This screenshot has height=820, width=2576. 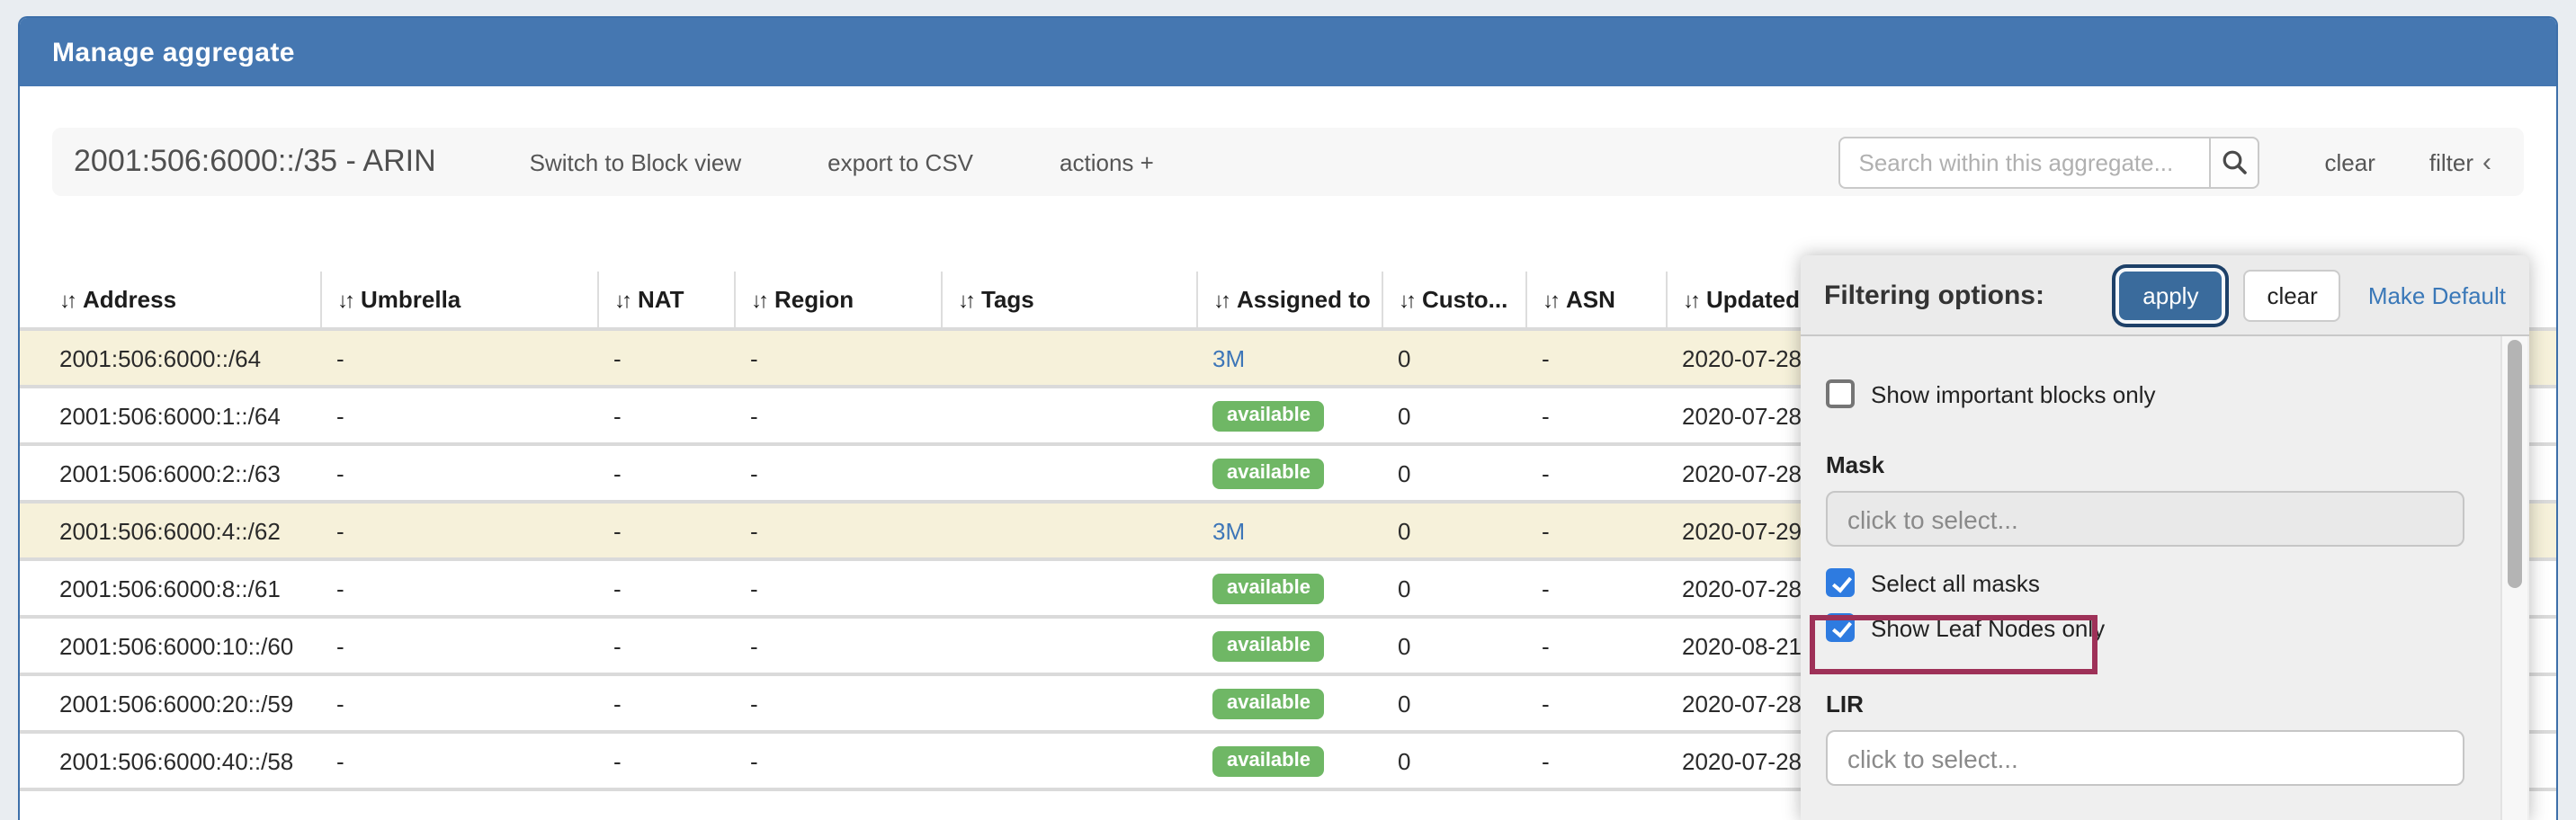 What do you see at coordinates (2459, 162) in the screenshot?
I see `filter-toggle-link: filter ‹` at bounding box center [2459, 162].